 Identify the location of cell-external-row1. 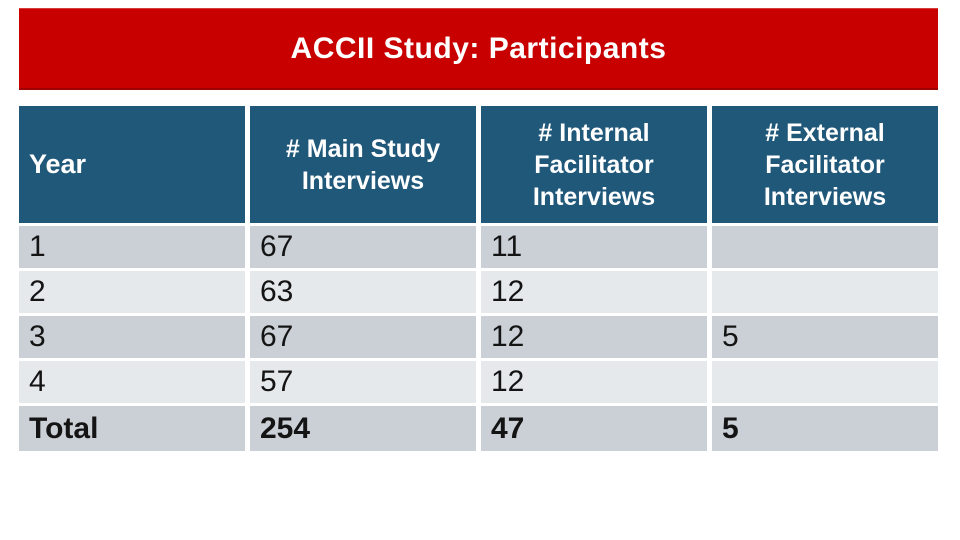
(825, 247).